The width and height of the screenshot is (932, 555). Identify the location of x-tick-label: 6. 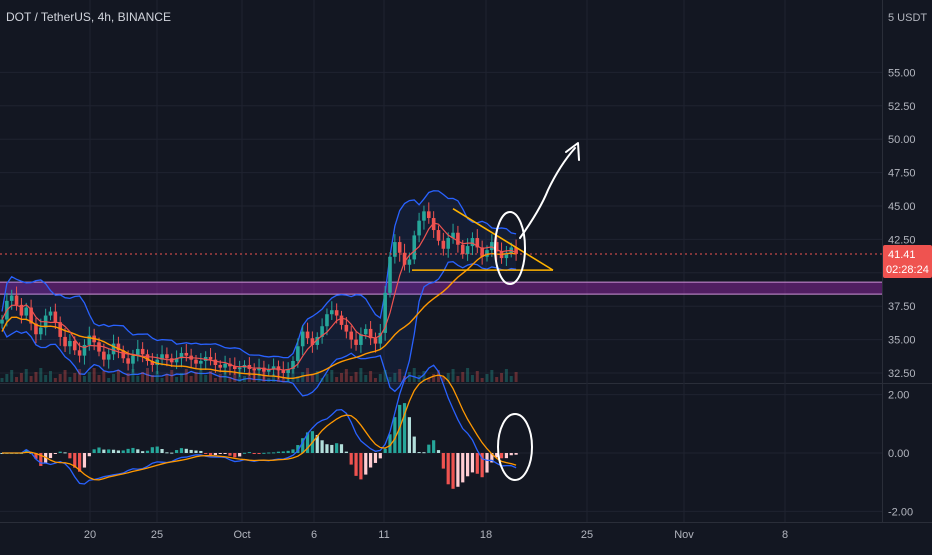
(314, 535).